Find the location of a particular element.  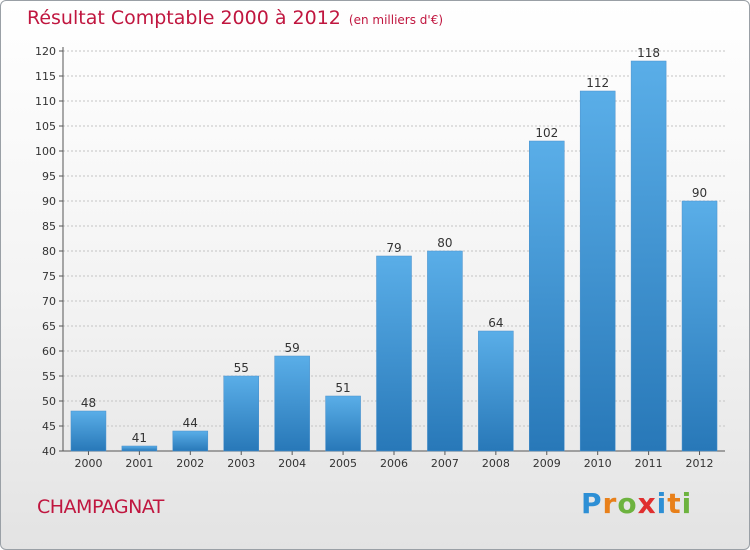

y-tick-label: 55 is located at coordinates (49, 376).